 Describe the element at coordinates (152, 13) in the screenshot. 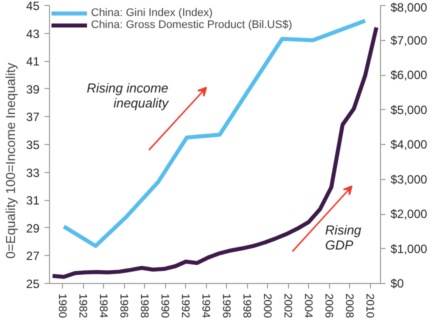

I see `legend-label: China: Gini Index (Index)` at that location.